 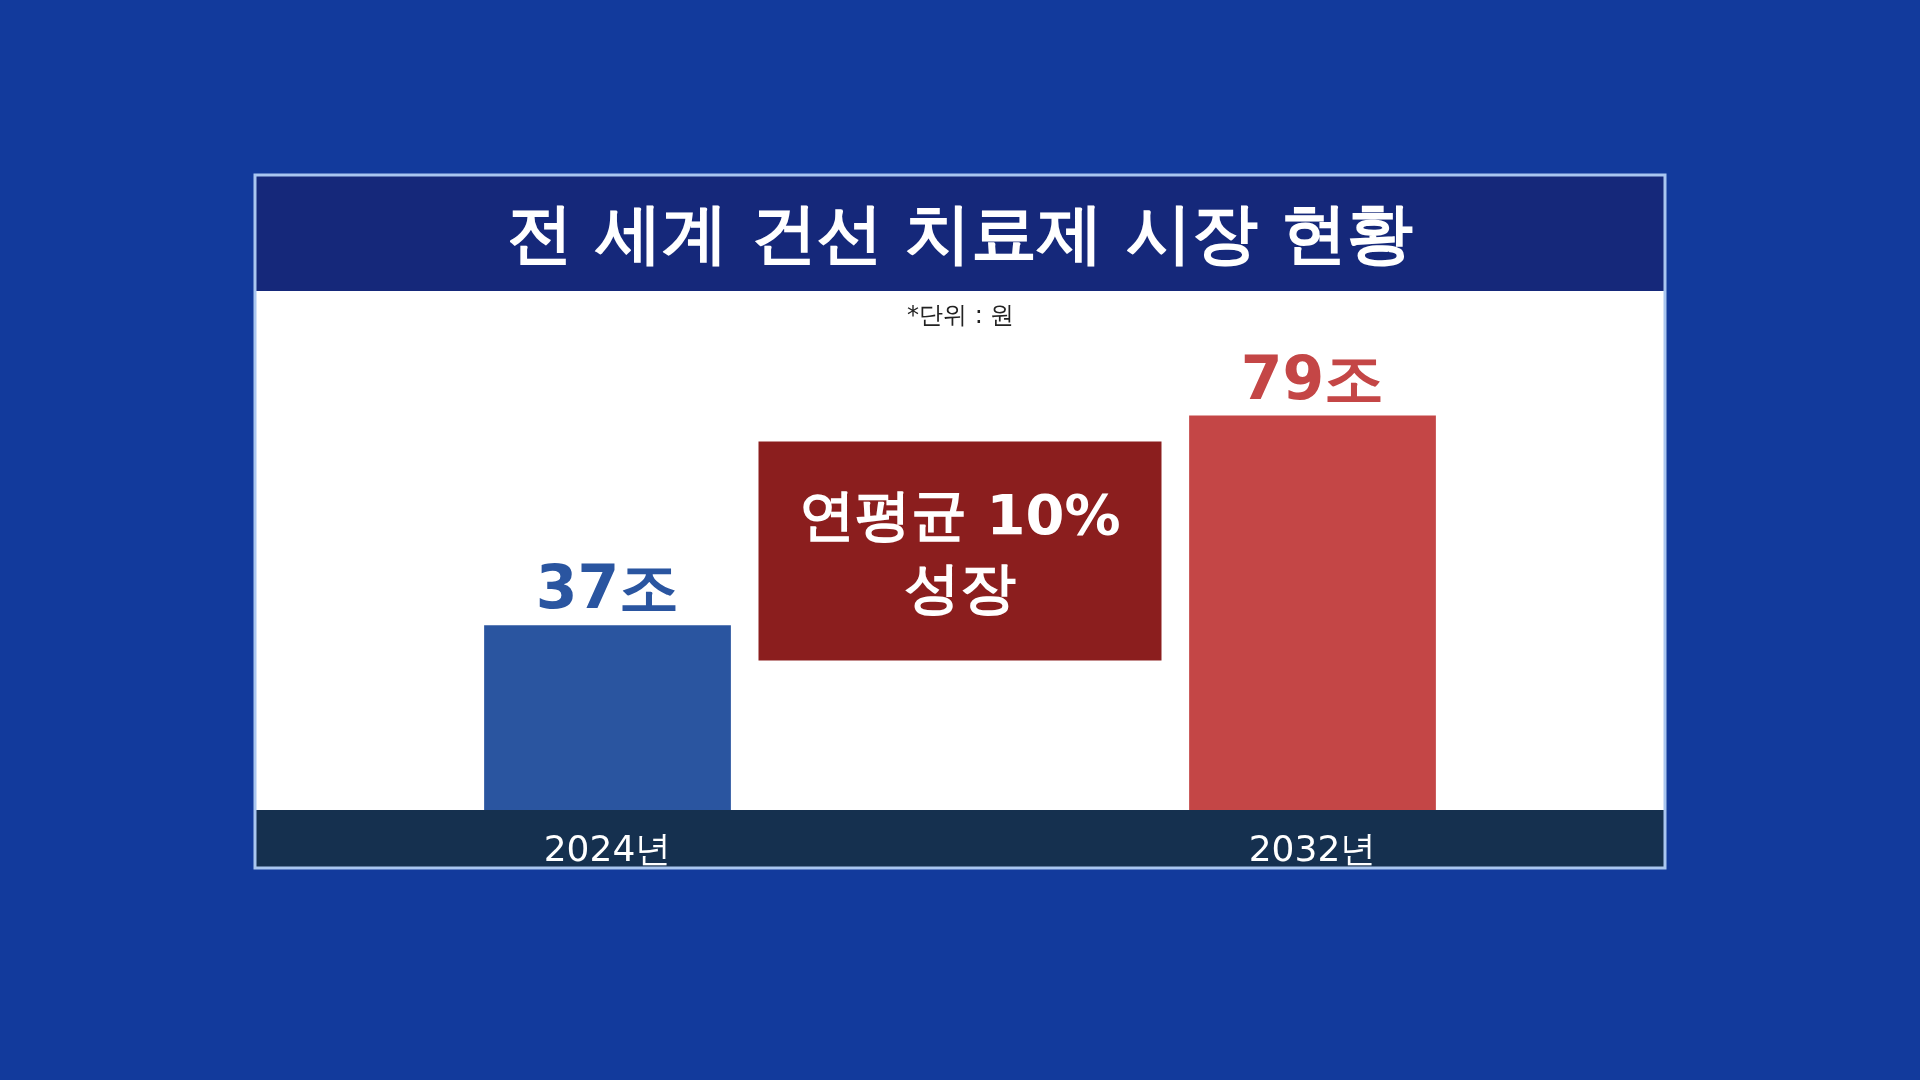 I want to click on x-tick-label: 2024년, so click(x=607, y=848).